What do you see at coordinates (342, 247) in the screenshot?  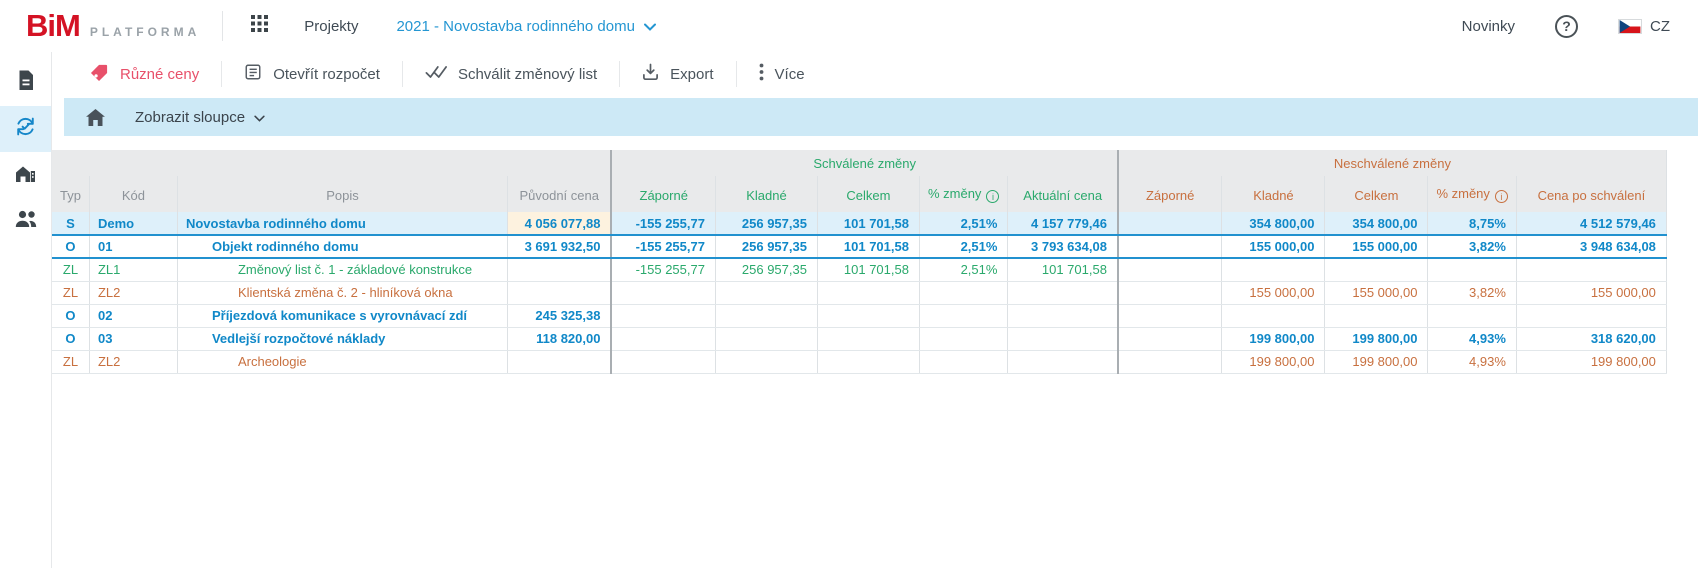 I see `cell-popis: Objekt rodinného domu` at bounding box center [342, 247].